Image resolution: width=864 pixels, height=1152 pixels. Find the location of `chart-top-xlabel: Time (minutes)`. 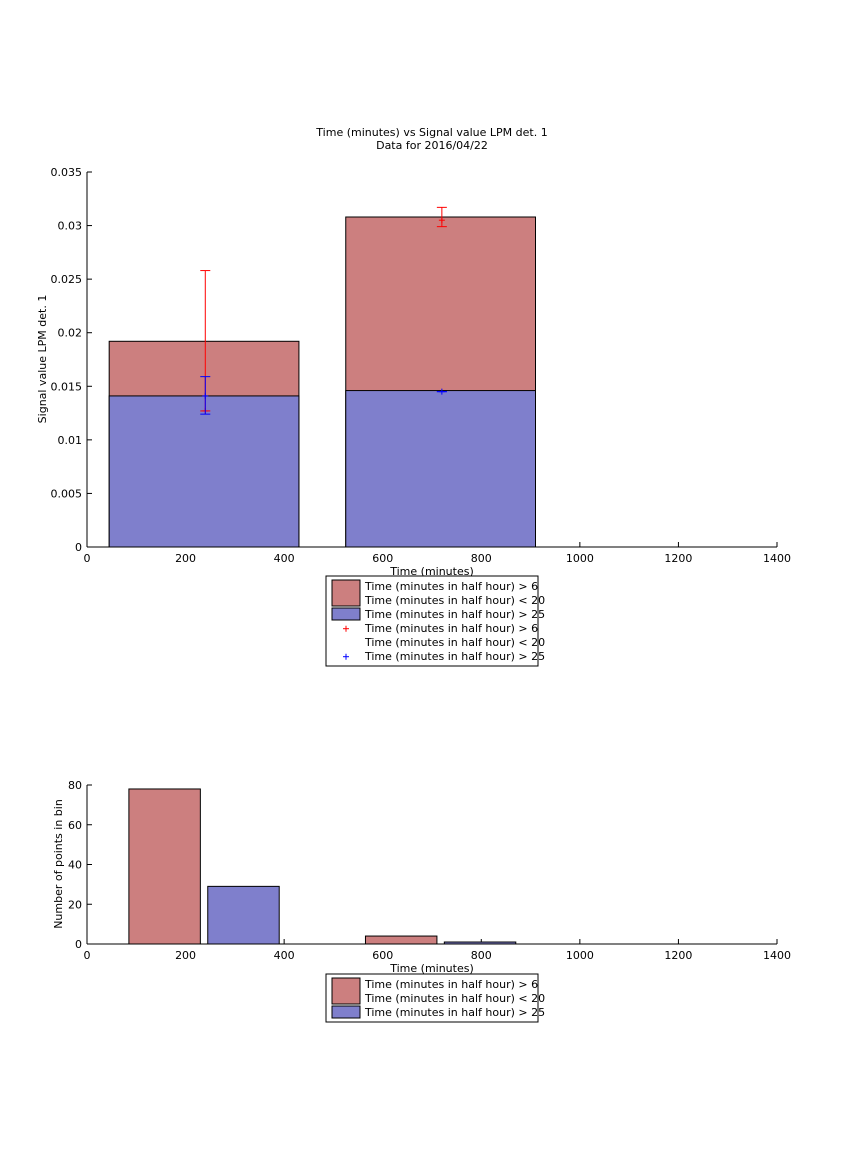

chart-top-xlabel: Time (minutes) is located at coordinates (431, 571).